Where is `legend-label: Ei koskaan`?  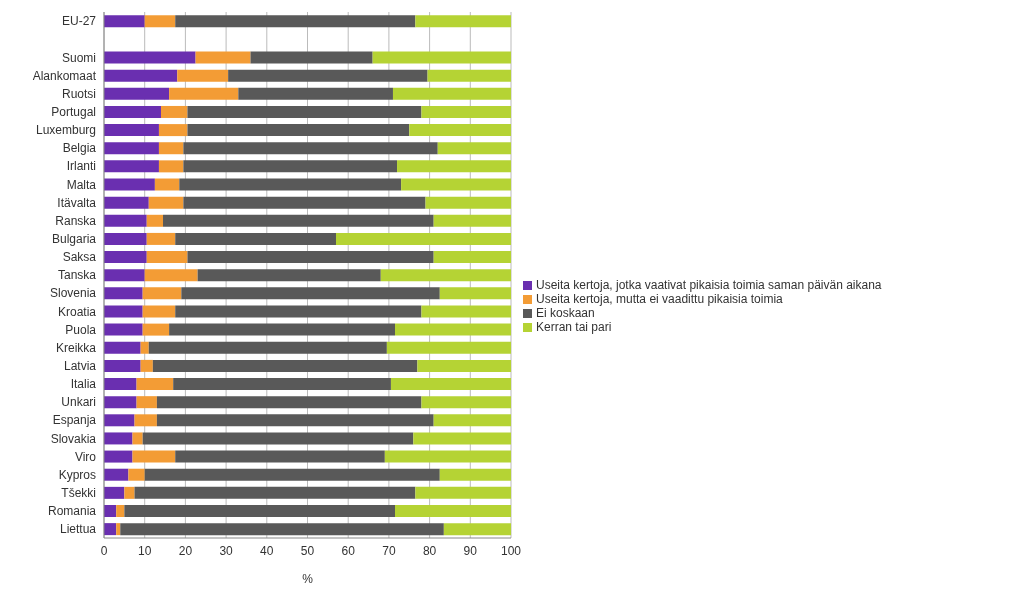 legend-label: Ei koskaan is located at coordinates (565, 312).